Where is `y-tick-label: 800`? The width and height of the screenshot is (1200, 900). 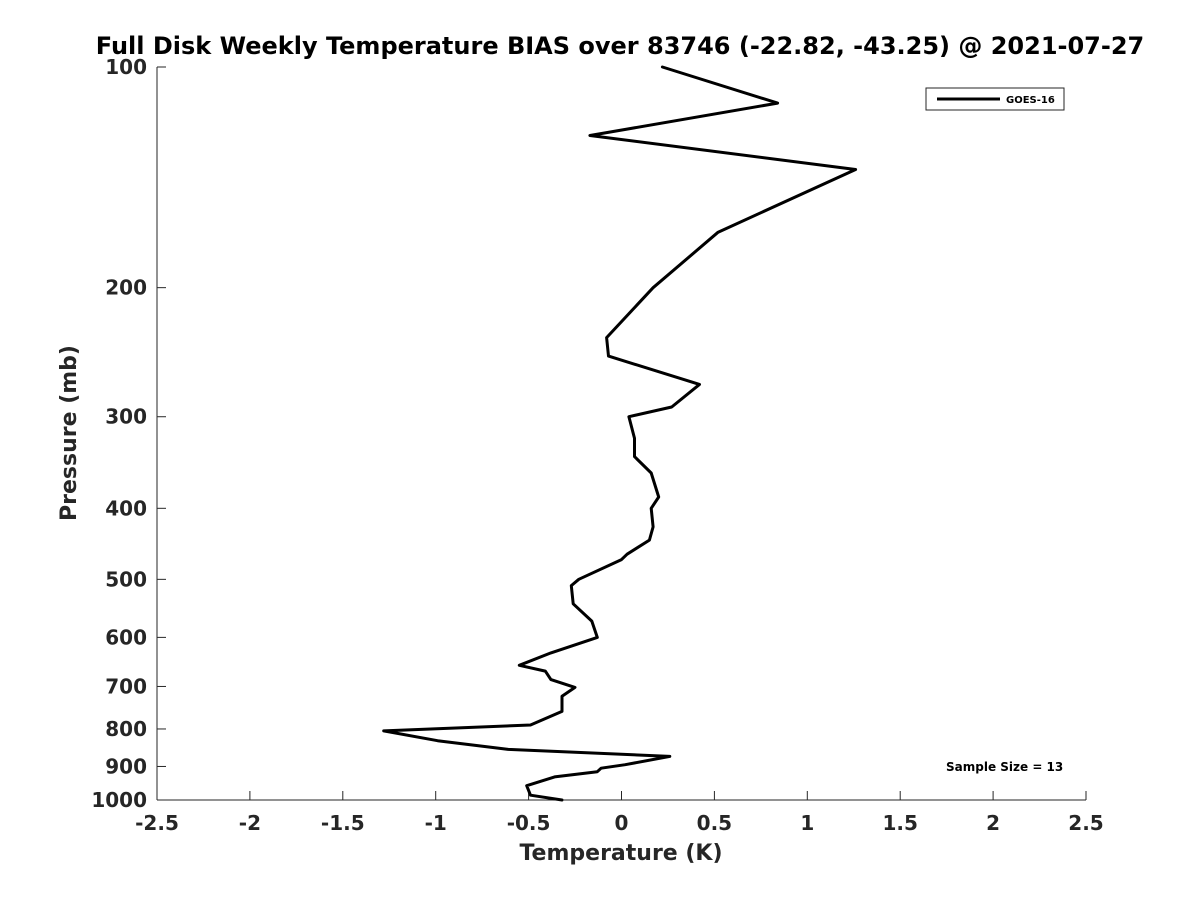
y-tick-label: 800 is located at coordinates (126, 729).